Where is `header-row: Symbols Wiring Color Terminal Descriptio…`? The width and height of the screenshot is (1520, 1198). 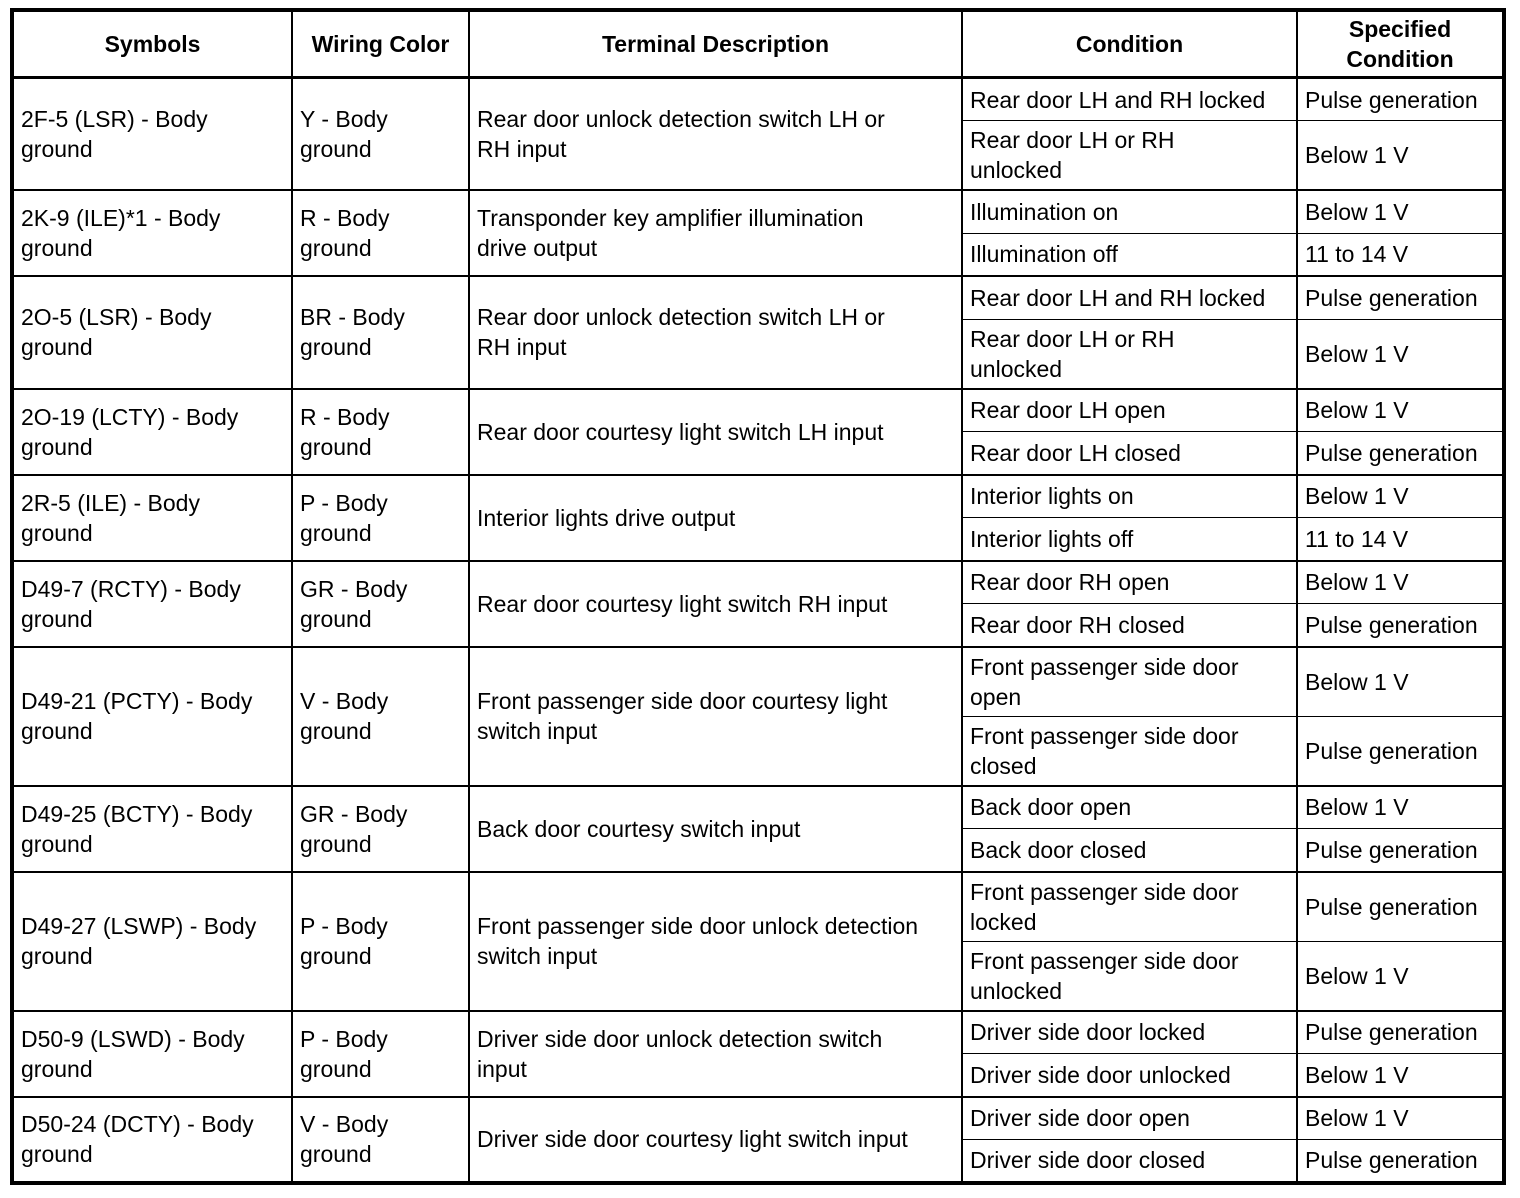 header-row: Symbols Wiring Color Terminal Descriptio… is located at coordinates (758, 44).